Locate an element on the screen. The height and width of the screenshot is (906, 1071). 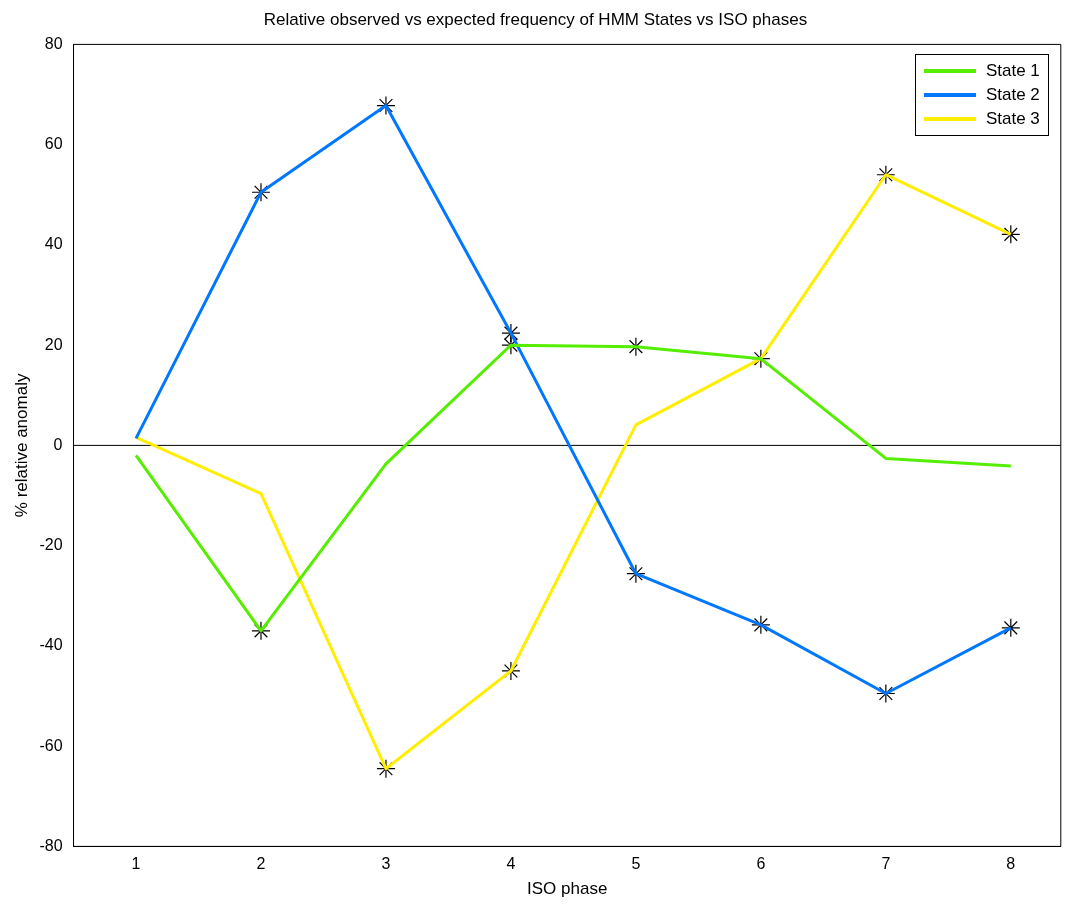
x-tick-label: 1 is located at coordinates (136, 864).